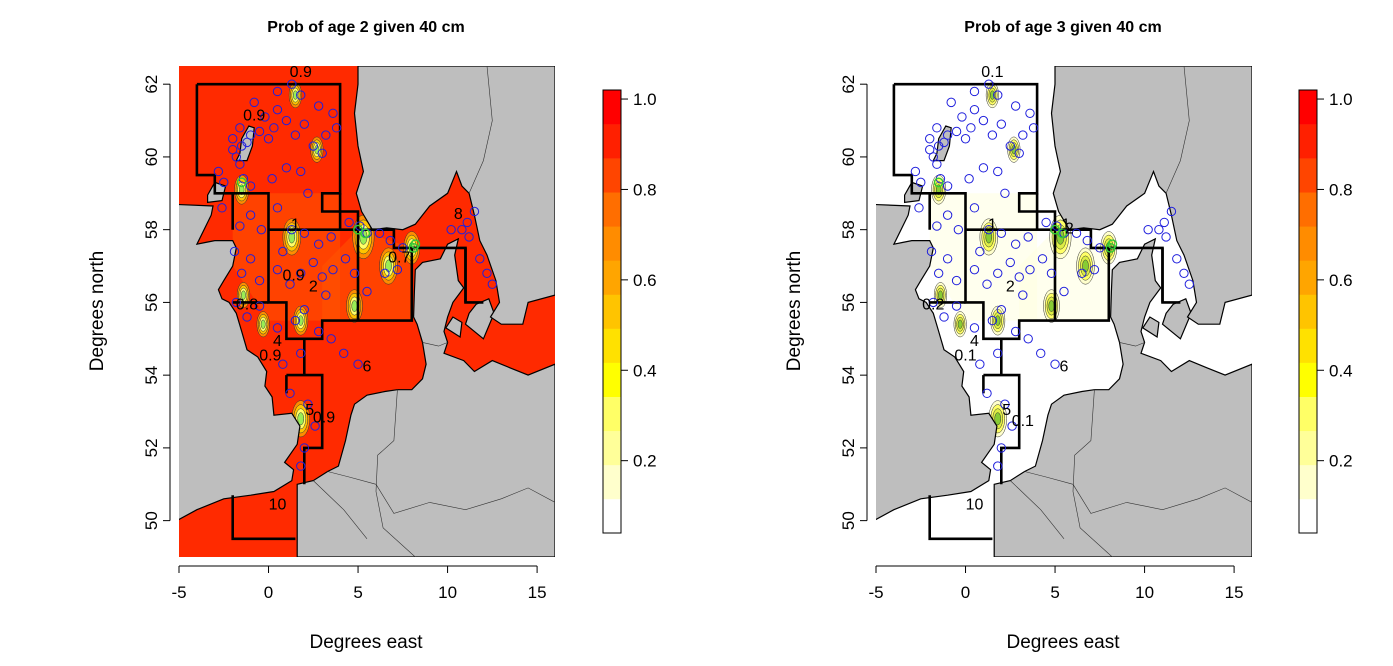 The height and width of the screenshot is (666, 1393). I want to click on area-label: 6, so click(367, 367).